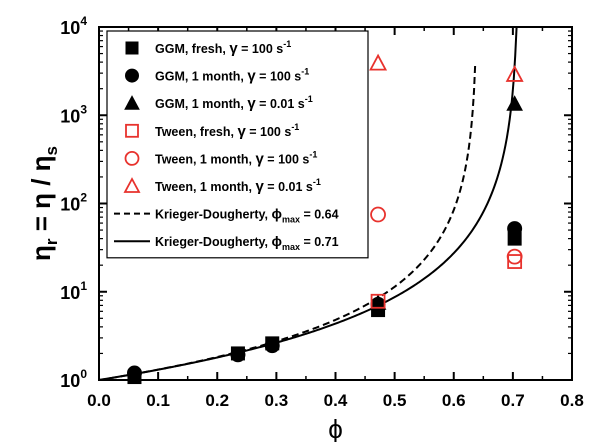 This screenshot has width=596, height=447. I want to click on y-tick-label: 10⁴, so click(73, 26).